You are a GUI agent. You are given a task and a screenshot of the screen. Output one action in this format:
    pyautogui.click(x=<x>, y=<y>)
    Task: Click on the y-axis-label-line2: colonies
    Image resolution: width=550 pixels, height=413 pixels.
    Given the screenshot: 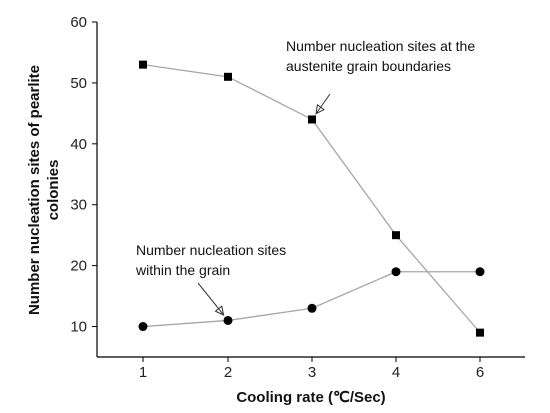 What is the action you would take?
    pyautogui.click(x=53, y=190)
    